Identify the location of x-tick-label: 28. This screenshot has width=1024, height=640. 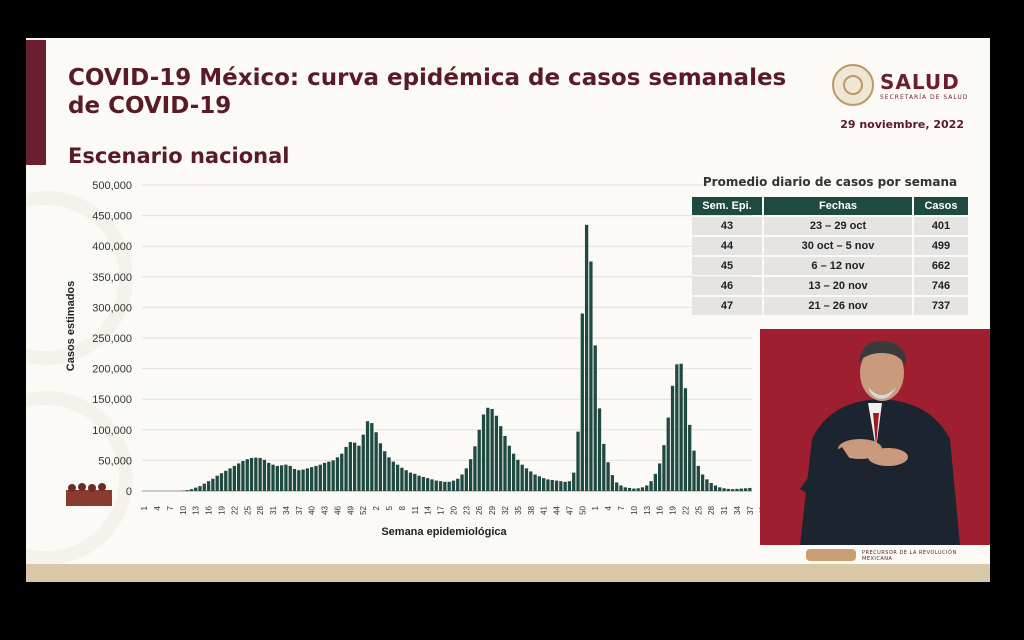
(711, 509).